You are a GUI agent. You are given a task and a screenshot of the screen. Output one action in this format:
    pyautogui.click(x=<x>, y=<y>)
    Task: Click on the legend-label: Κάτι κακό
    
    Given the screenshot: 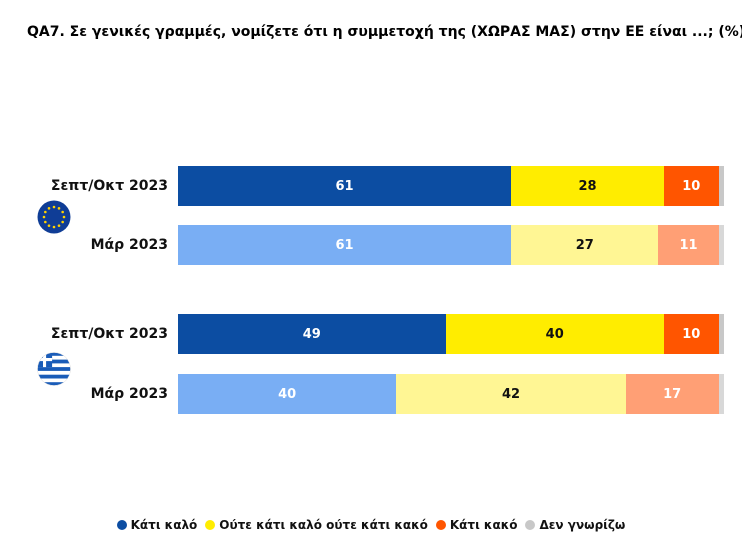 What is the action you would take?
    pyautogui.click(x=483, y=525)
    